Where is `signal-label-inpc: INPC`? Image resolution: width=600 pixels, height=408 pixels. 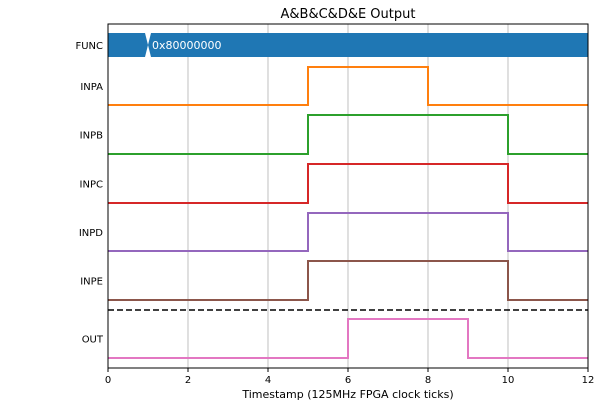
signal-label-inpc: INPC is located at coordinates (91, 185).